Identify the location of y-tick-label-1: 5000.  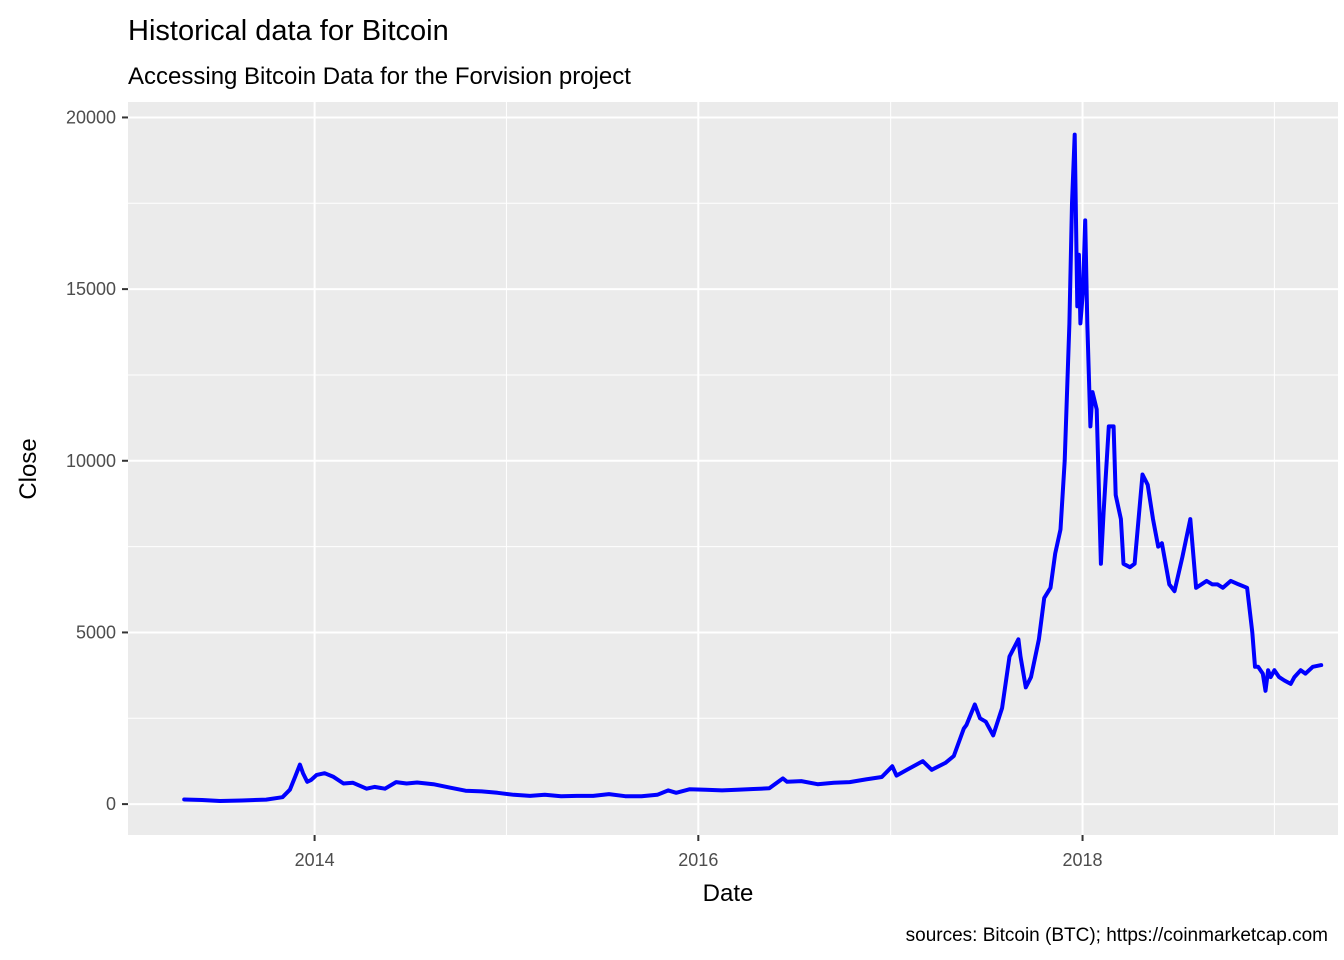
(96, 632).